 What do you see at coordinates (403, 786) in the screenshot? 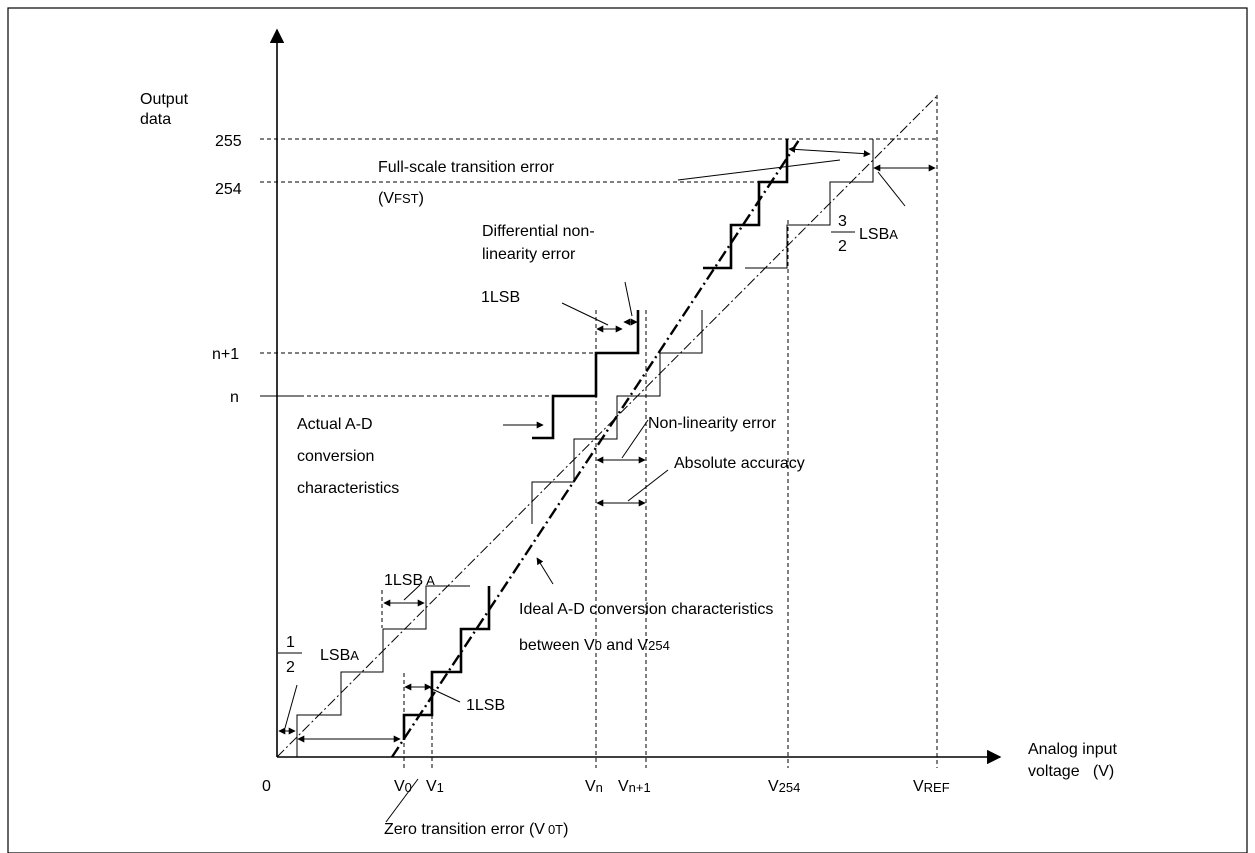
I see `x-tick-v0: V0` at bounding box center [403, 786].